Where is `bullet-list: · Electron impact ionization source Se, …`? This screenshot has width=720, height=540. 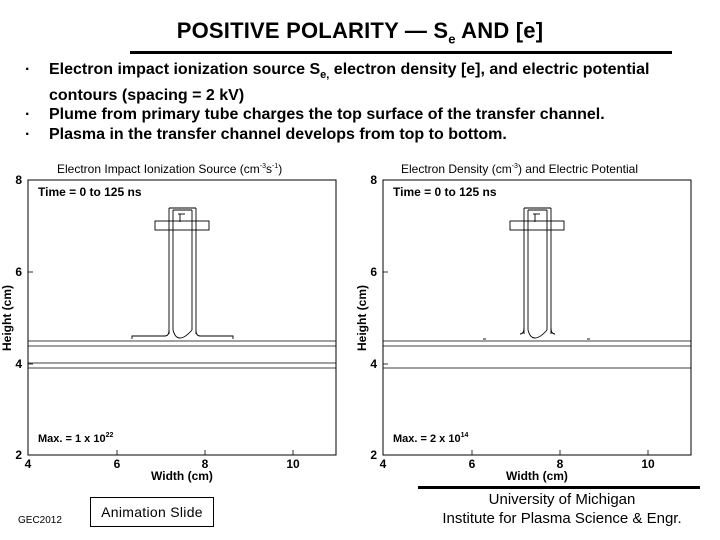 bullet-list: · Electron impact ionization source Se, … is located at coordinates (367, 102).